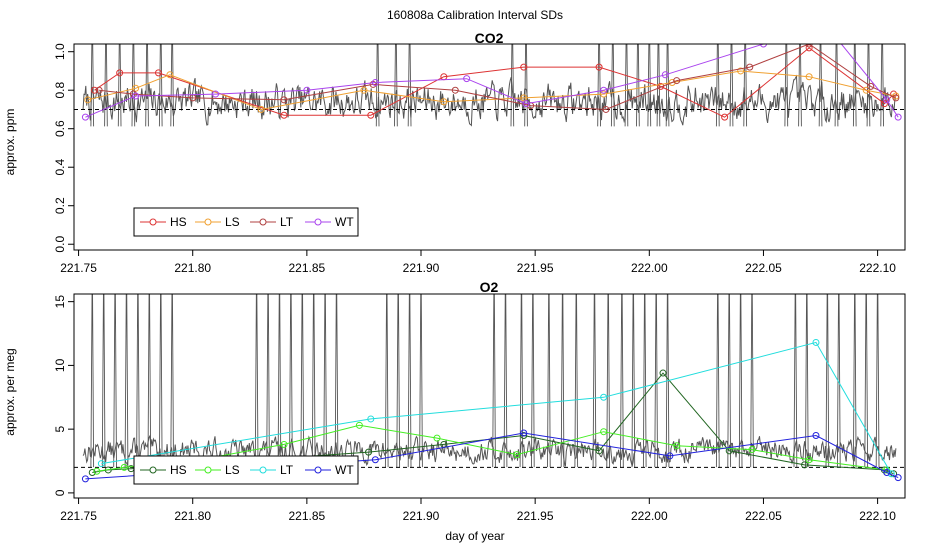 This screenshot has width=950, height=550. I want to click on o2-x-tick-label: 221.95, so click(535, 516).